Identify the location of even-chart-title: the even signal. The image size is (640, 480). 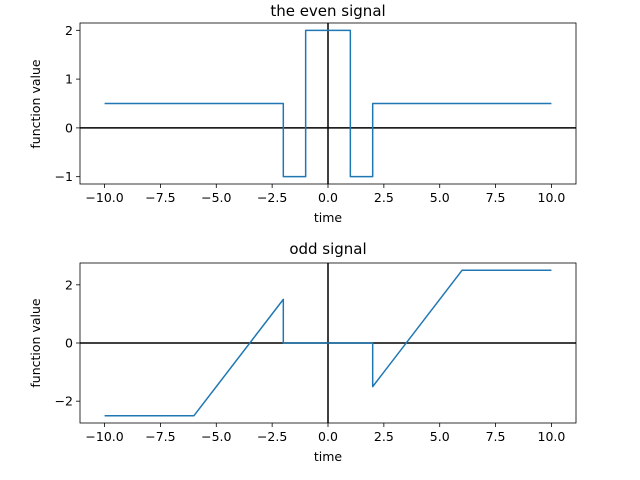
(327, 11).